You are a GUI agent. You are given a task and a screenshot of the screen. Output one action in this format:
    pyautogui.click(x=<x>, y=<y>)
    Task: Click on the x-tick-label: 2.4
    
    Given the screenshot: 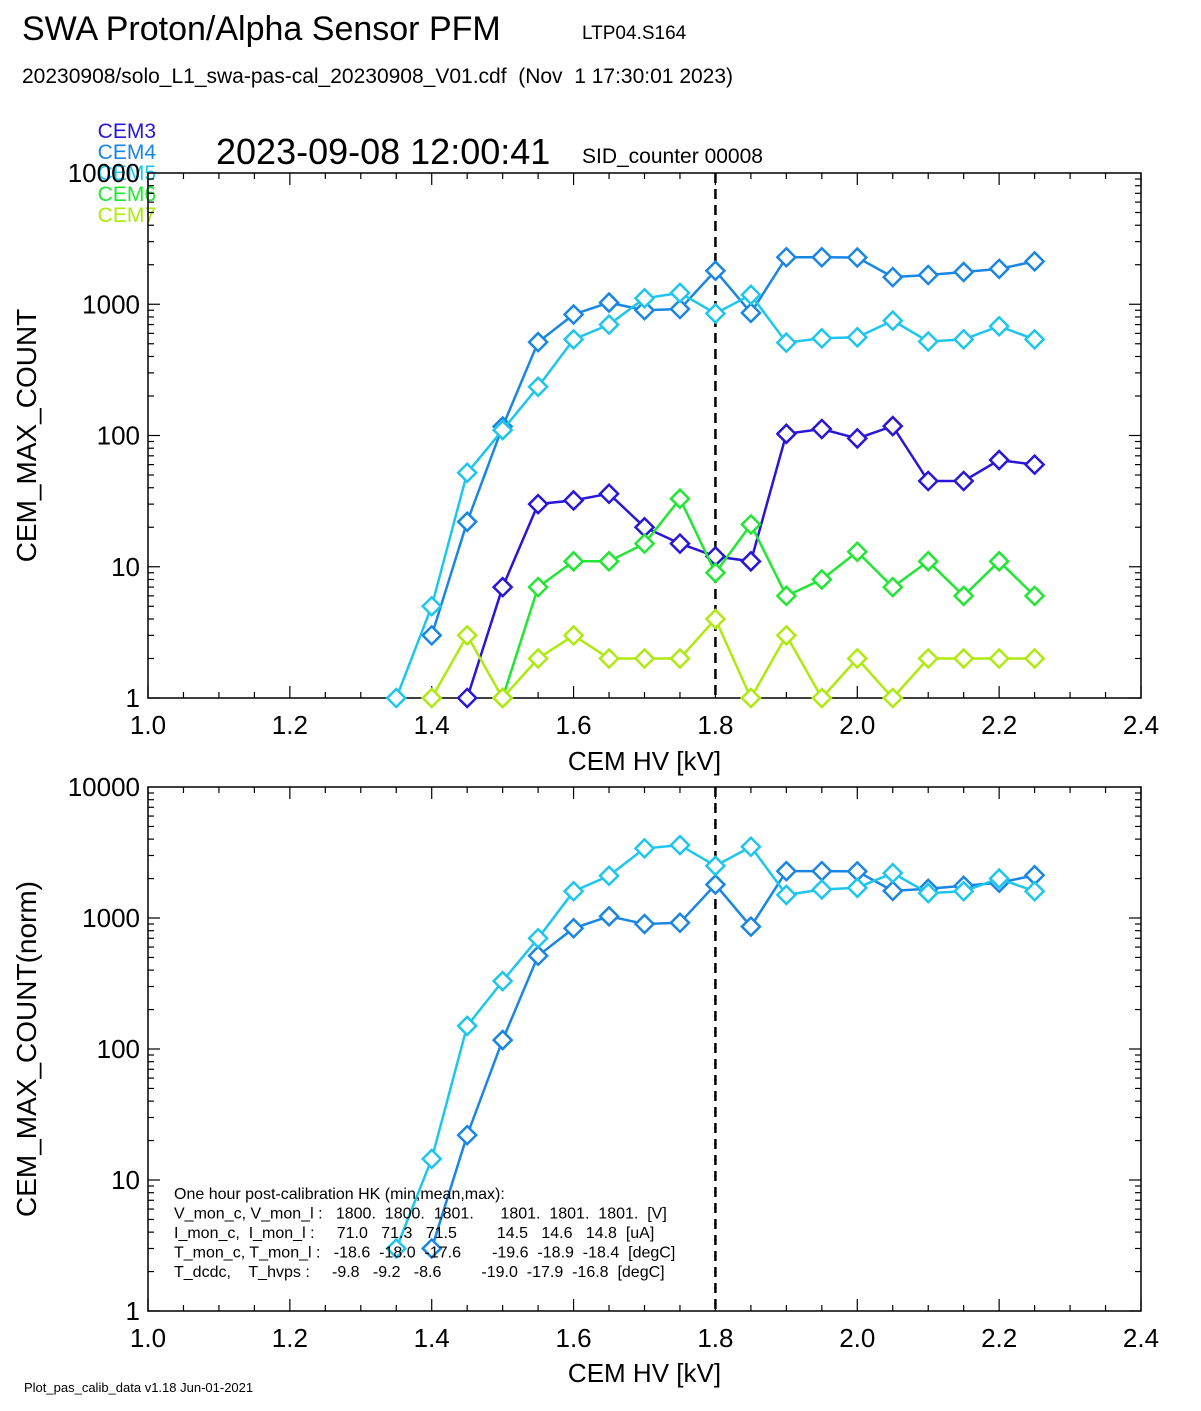 What is the action you would take?
    pyautogui.click(x=1141, y=1338)
    